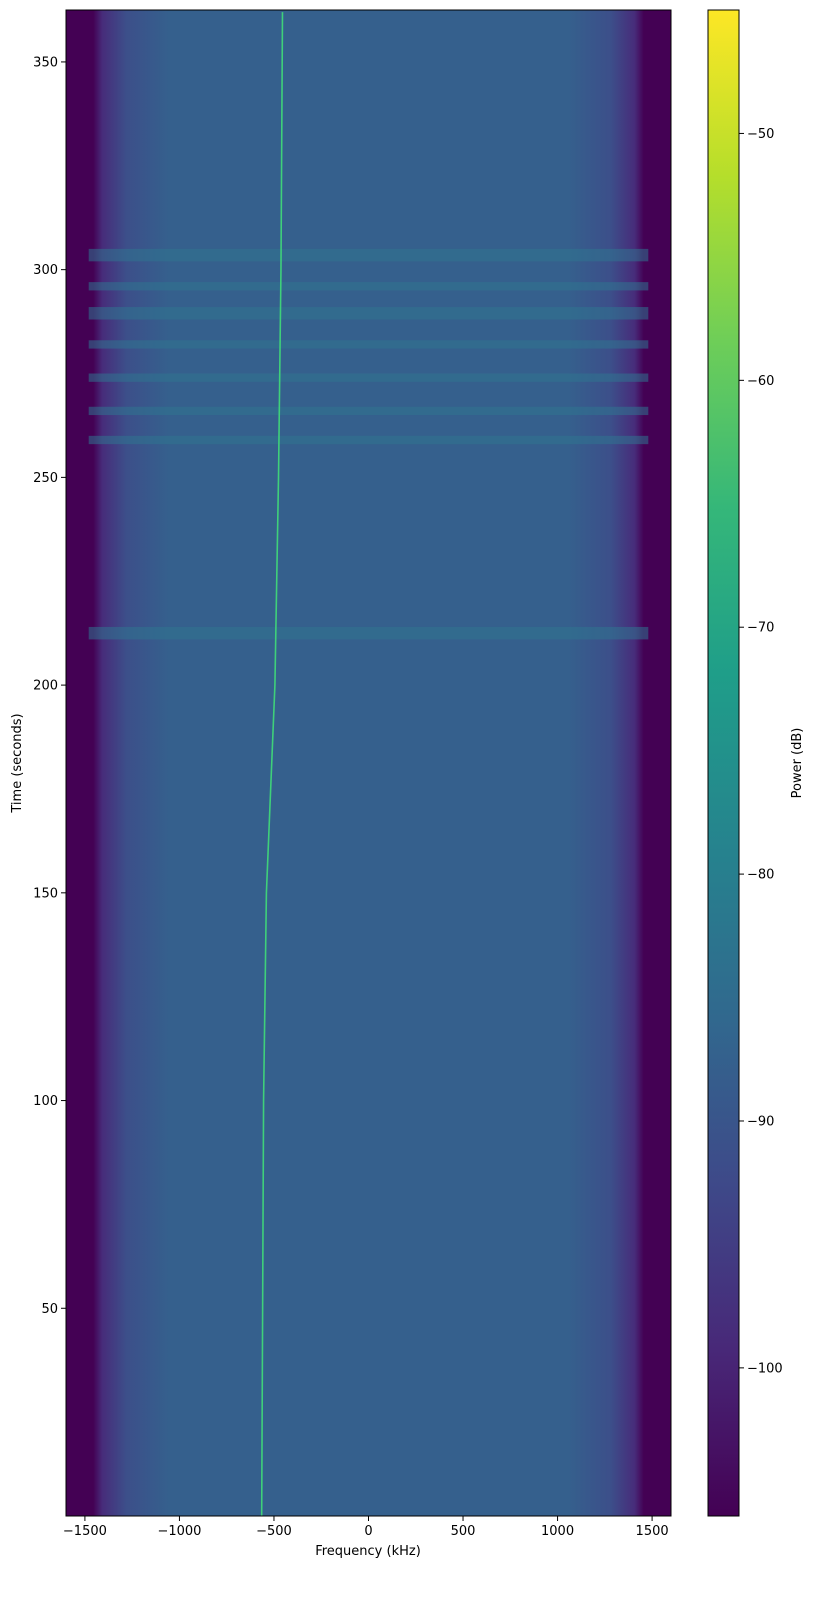  I want to click on colorbar-tick-label: −80, so click(760, 875).